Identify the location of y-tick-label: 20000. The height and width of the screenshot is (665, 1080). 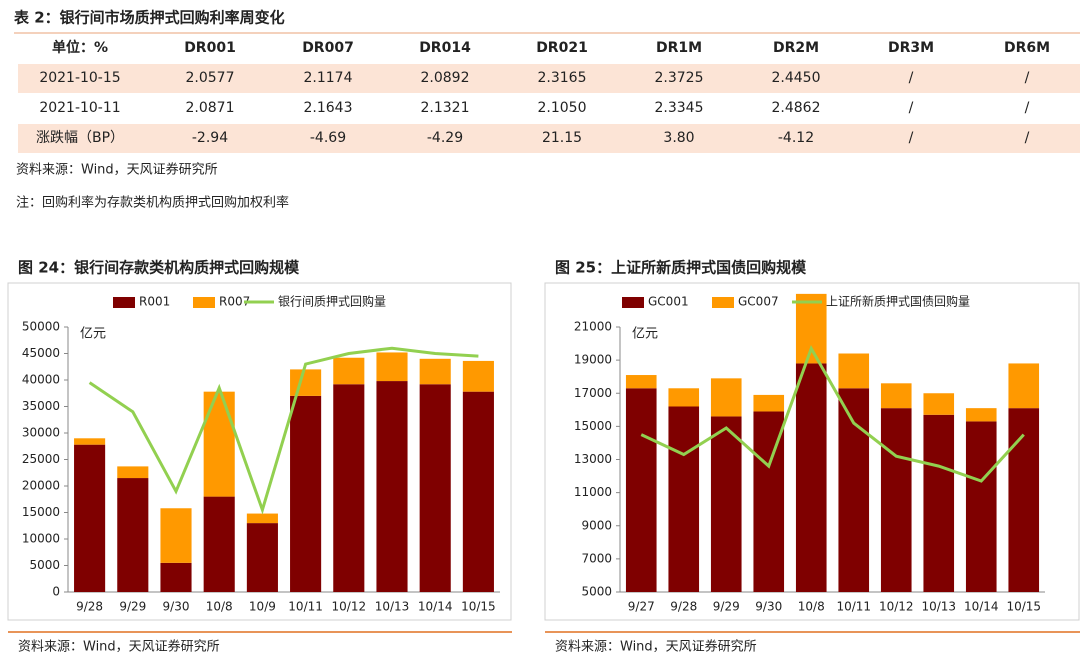
(41, 486).